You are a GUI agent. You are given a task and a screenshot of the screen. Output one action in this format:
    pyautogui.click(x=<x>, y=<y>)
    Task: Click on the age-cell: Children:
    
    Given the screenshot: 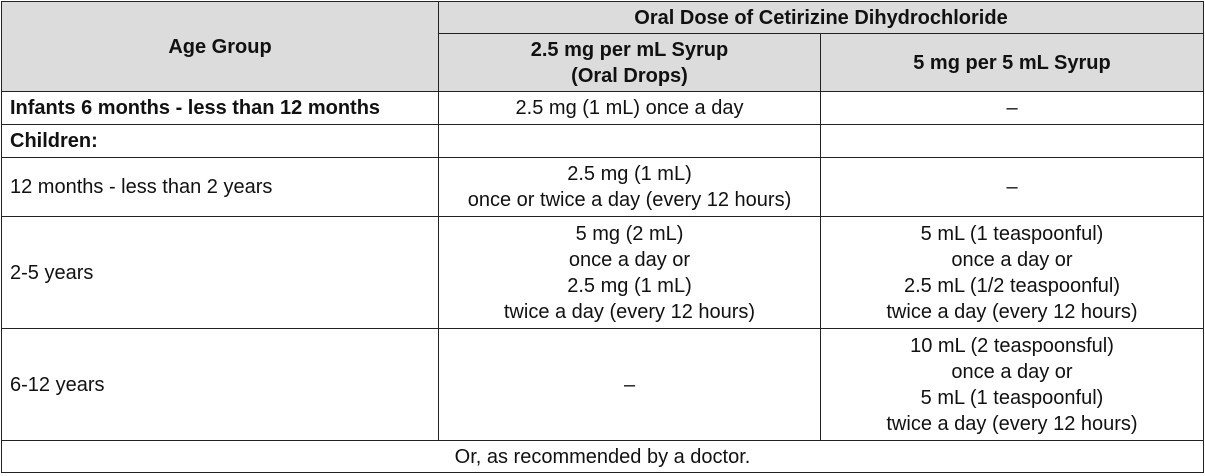 What is the action you would take?
    pyautogui.click(x=220, y=141)
    